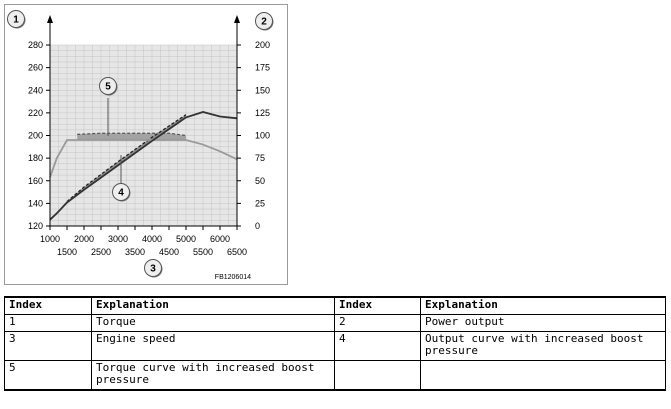 The width and height of the screenshot is (671, 409). Describe the element at coordinates (213, 305) in the screenshot. I see `header-explanation-1: Explanation` at that location.